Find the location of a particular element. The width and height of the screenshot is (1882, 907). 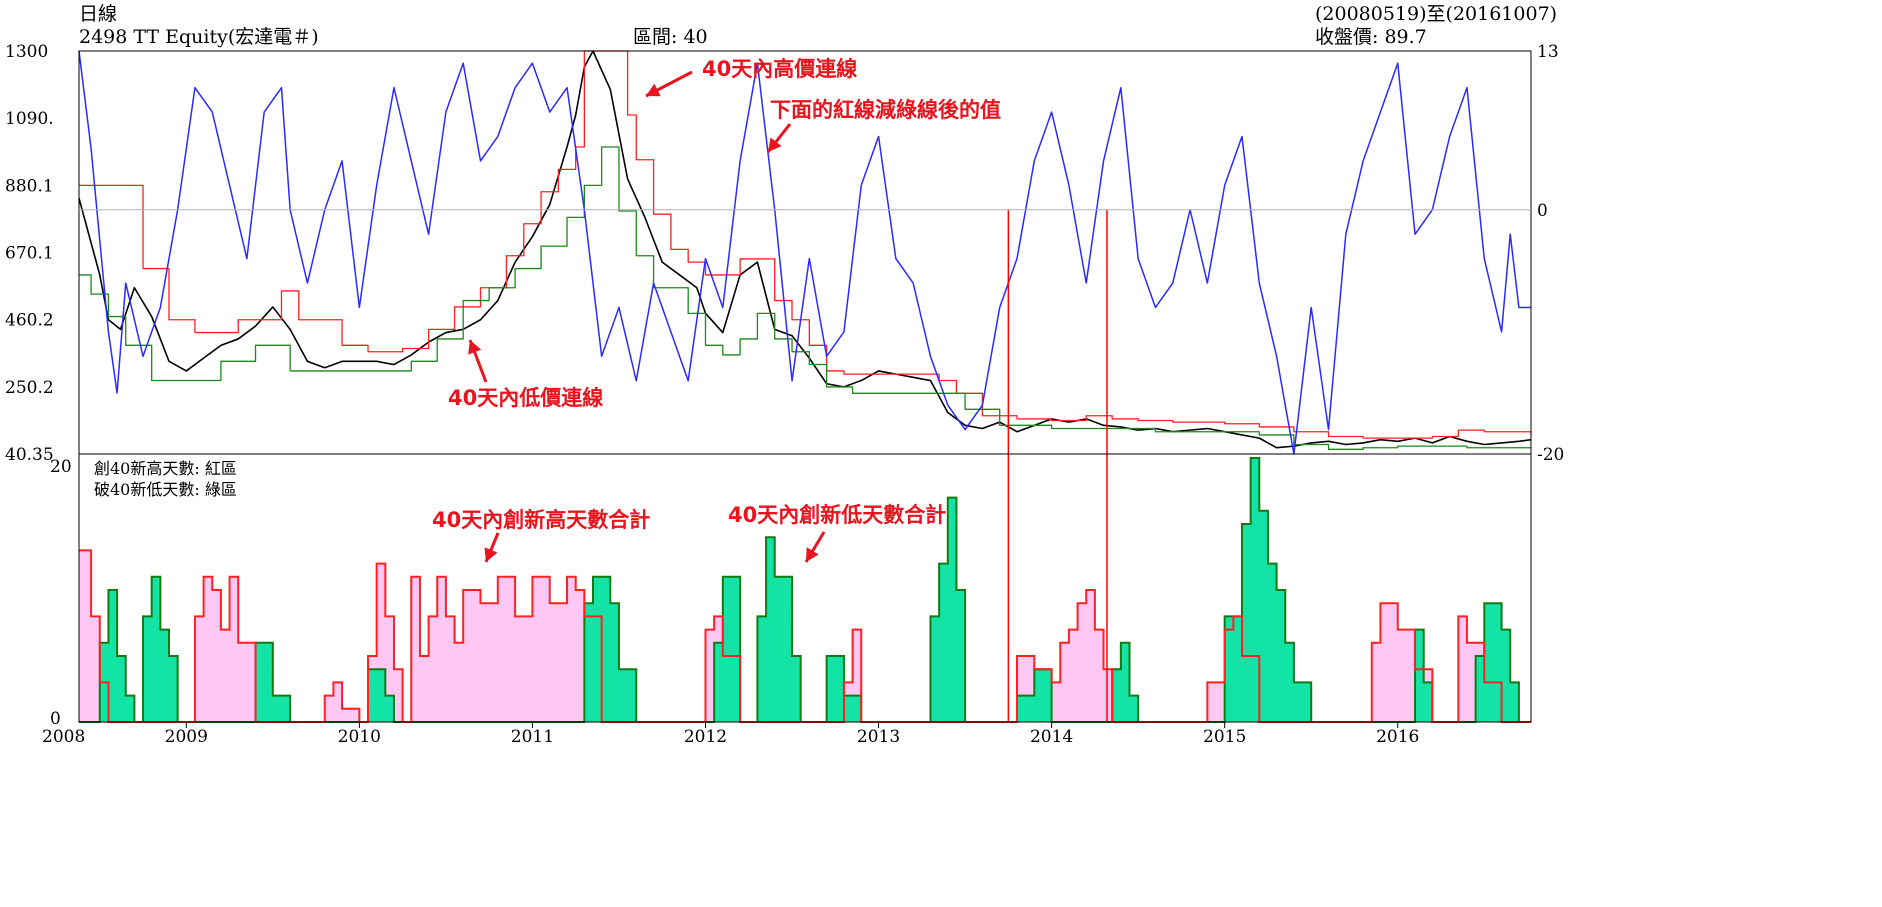

x-tick-label: 2009 is located at coordinates (186, 737).